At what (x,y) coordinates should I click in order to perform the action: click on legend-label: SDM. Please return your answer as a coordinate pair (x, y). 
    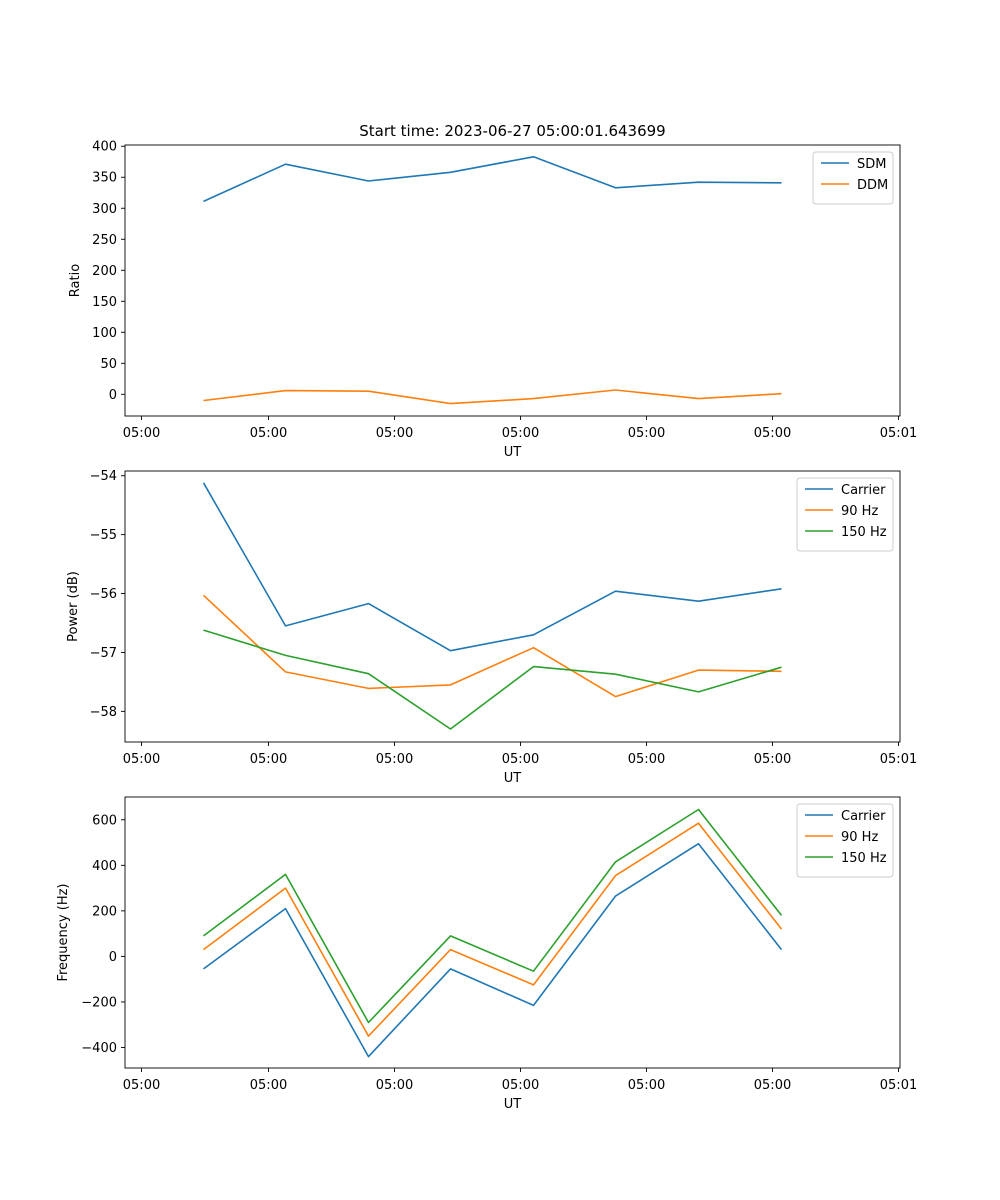
    Looking at the image, I should click on (871, 164).